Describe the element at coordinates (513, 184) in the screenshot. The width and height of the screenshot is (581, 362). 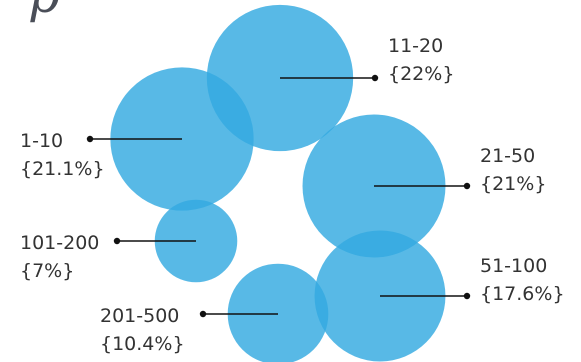
I see `value-label-21-50: {21%}` at that location.